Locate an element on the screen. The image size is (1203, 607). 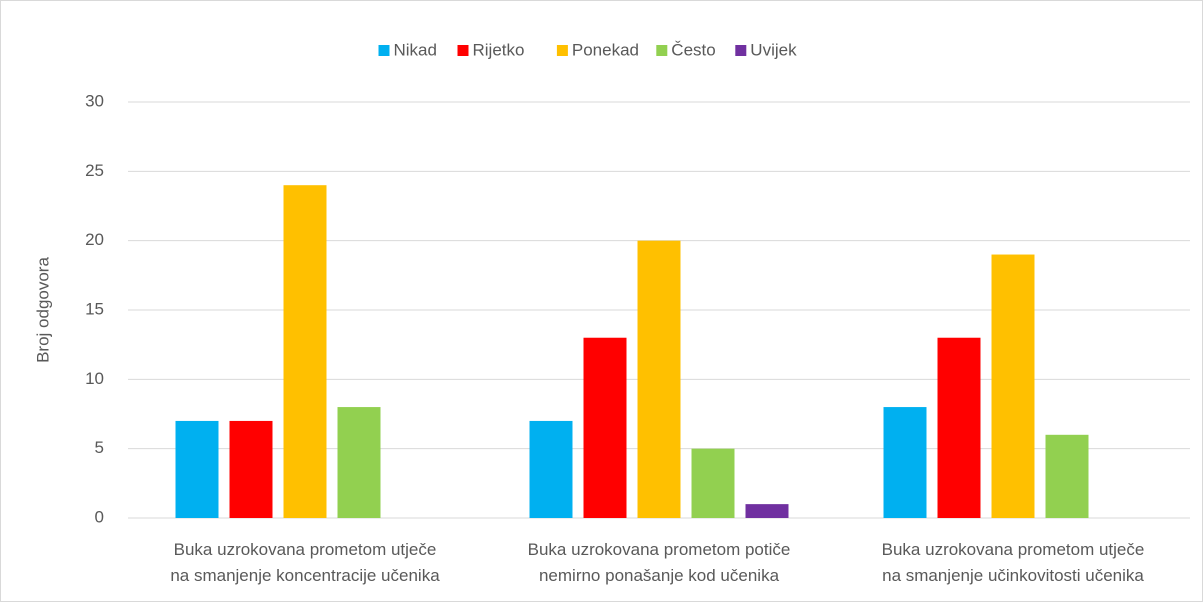
legend-label: Uvijek is located at coordinates (773, 49).